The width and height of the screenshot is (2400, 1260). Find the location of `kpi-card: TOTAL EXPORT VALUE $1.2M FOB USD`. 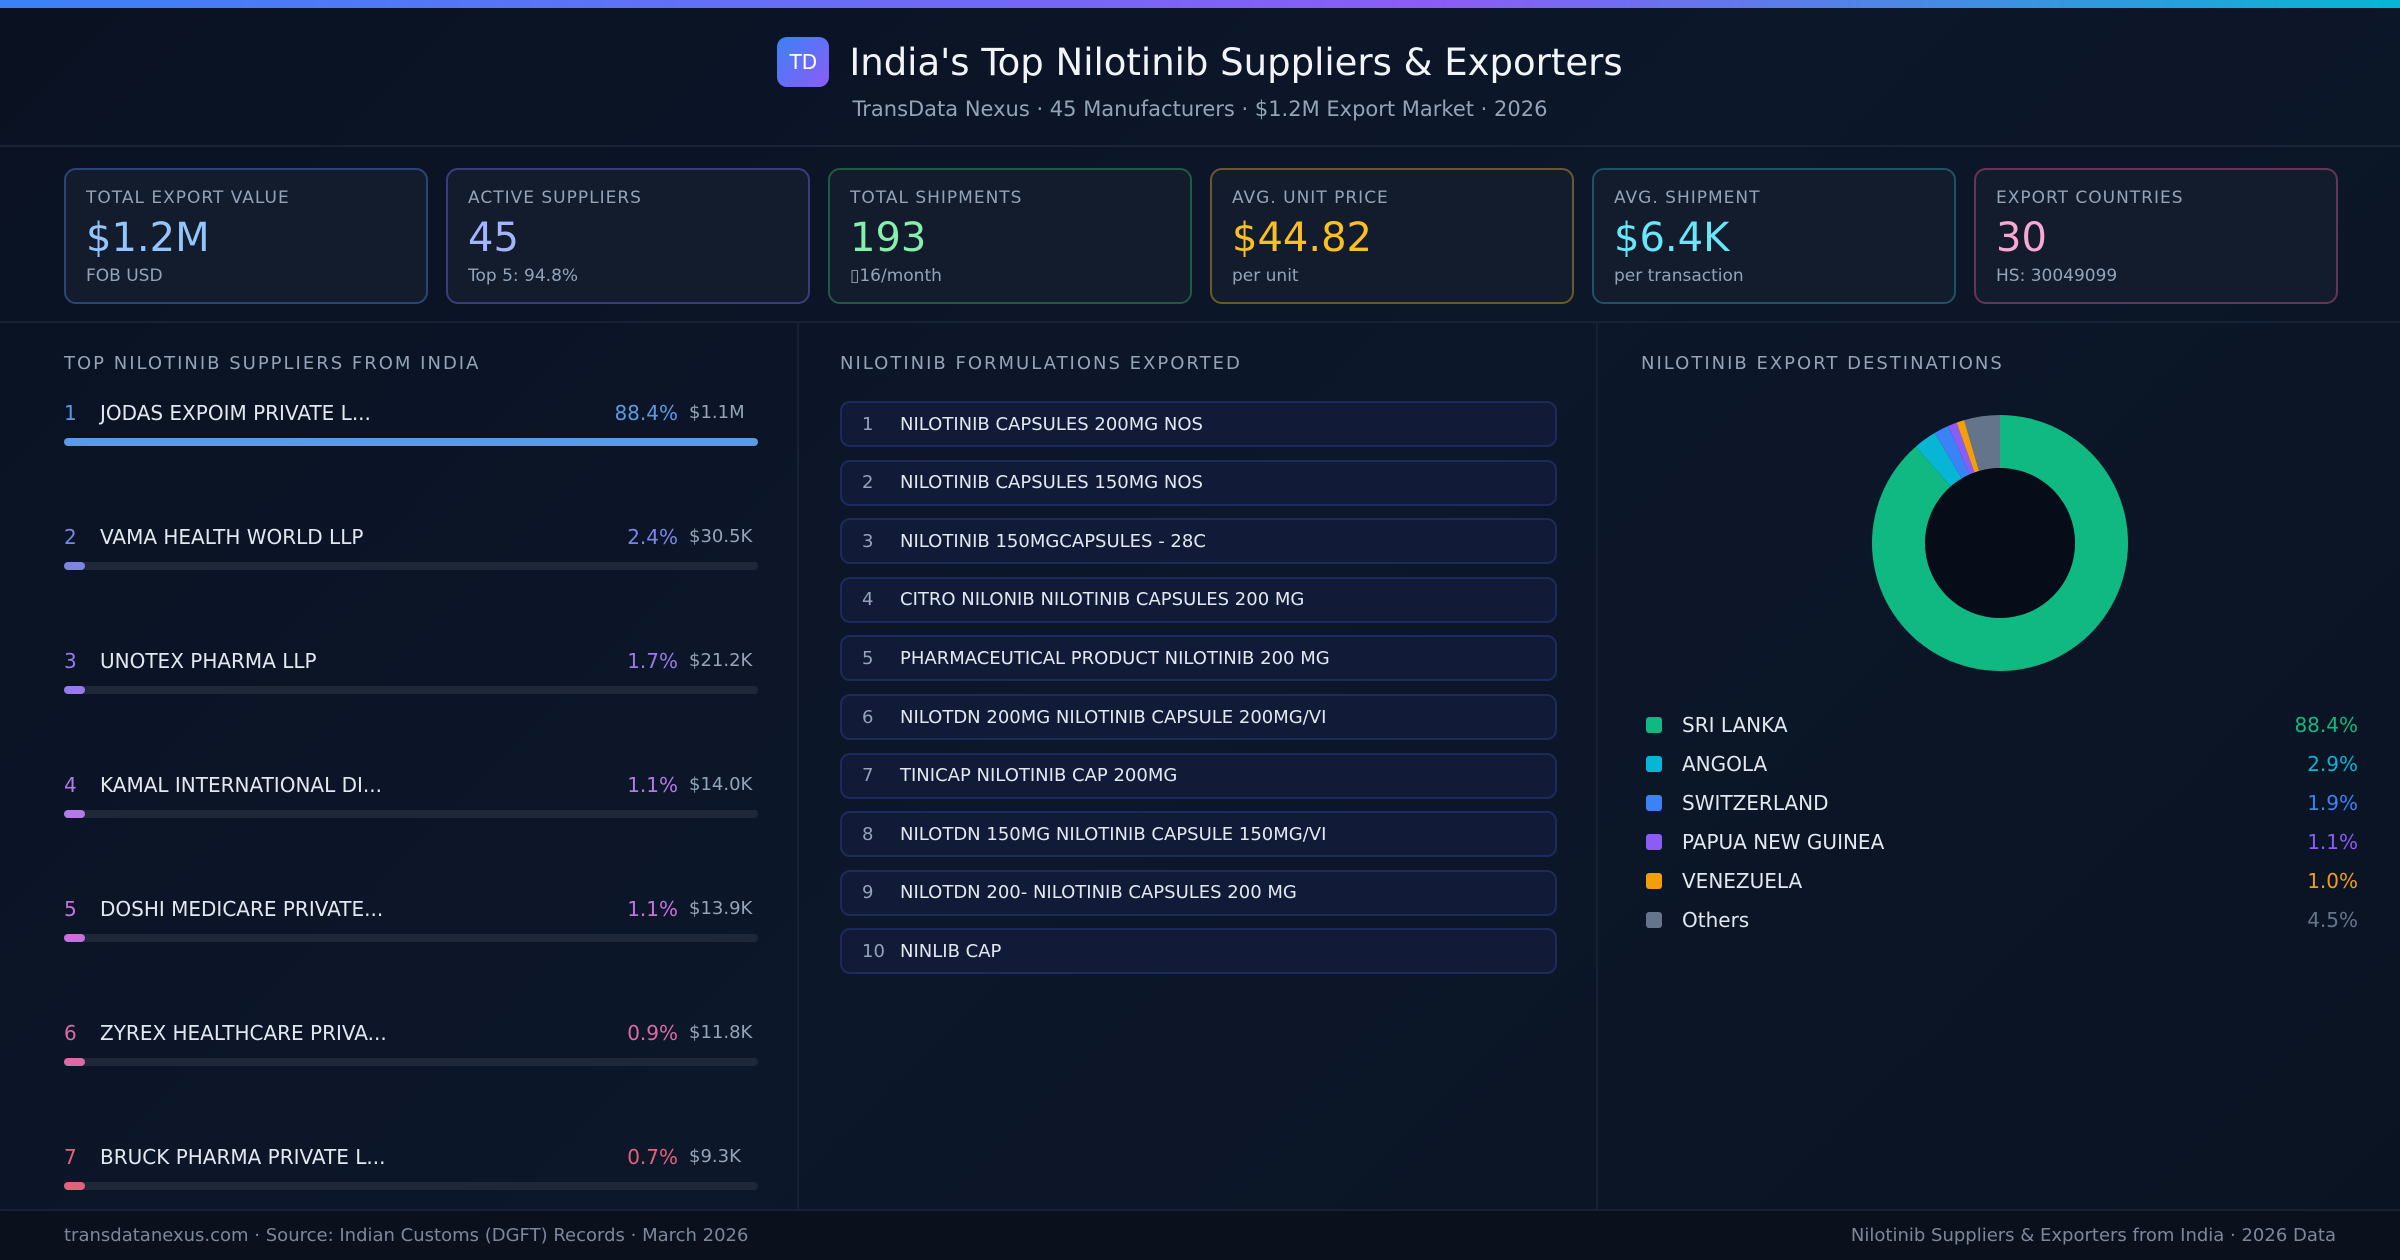

kpi-card: TOTAL EXPORT VALUE $1.2M FOB USD is located at coordinates (246, 236).